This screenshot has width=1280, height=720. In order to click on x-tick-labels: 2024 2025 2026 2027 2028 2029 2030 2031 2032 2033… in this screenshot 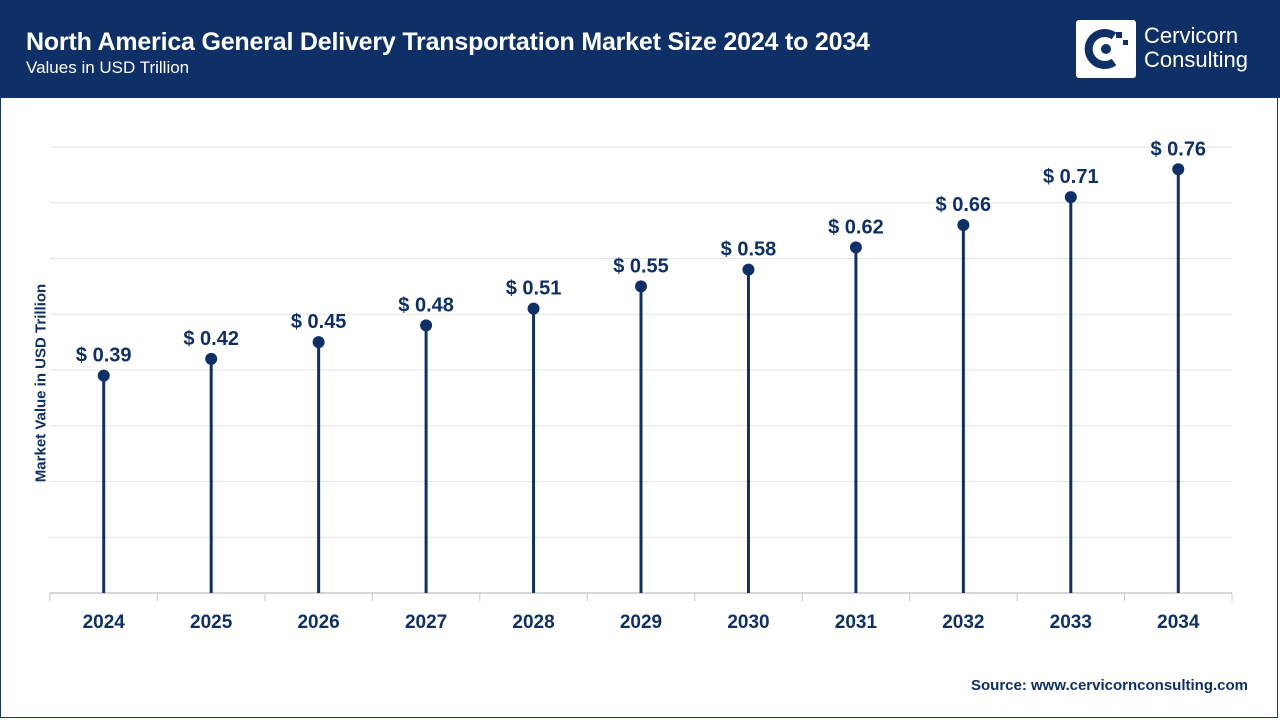, I will do `click(641, 622)`.